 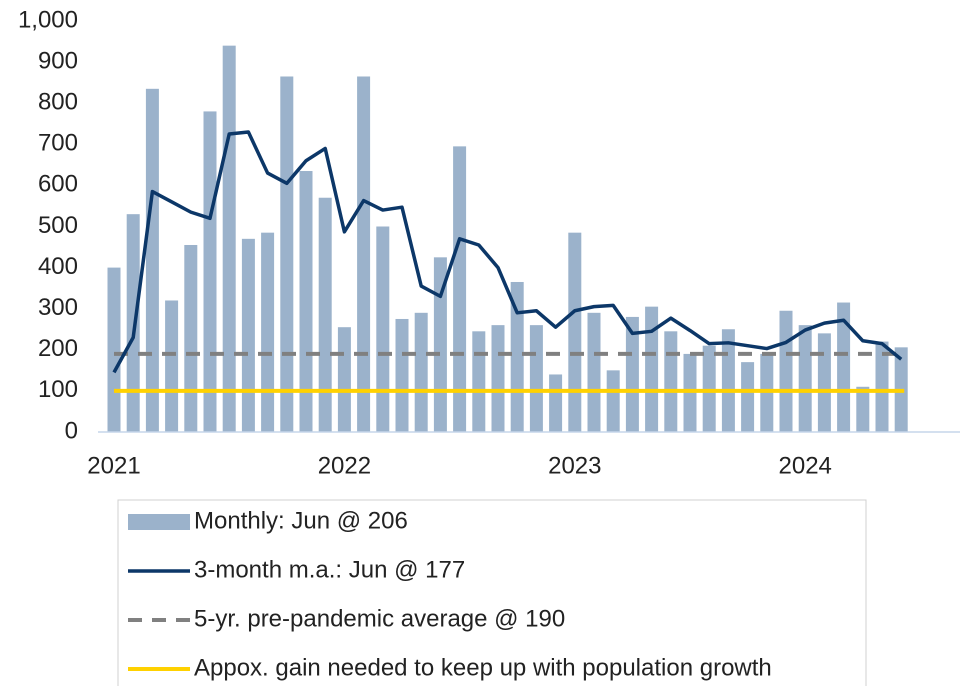 What do you see at coordinates (574, 465) in the screenshot?
I see `x-tick-label: 2023` at bounding box center [574, 465].